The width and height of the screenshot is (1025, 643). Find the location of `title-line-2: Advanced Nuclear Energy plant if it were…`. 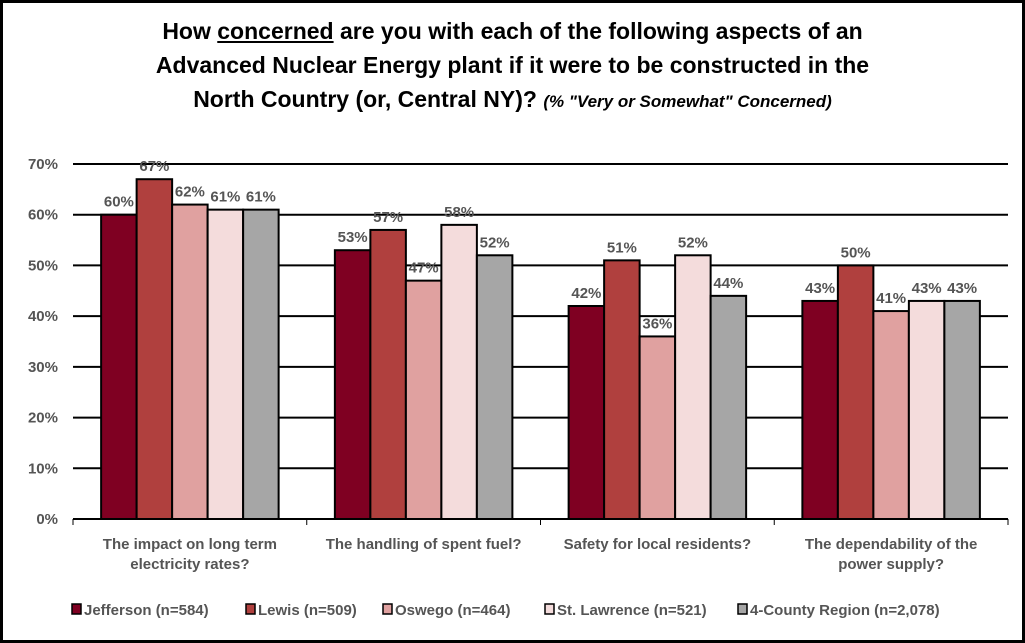

title-line-2: Advanced Nuclear Energy plant if it were… is located at coordinates (512, 65).